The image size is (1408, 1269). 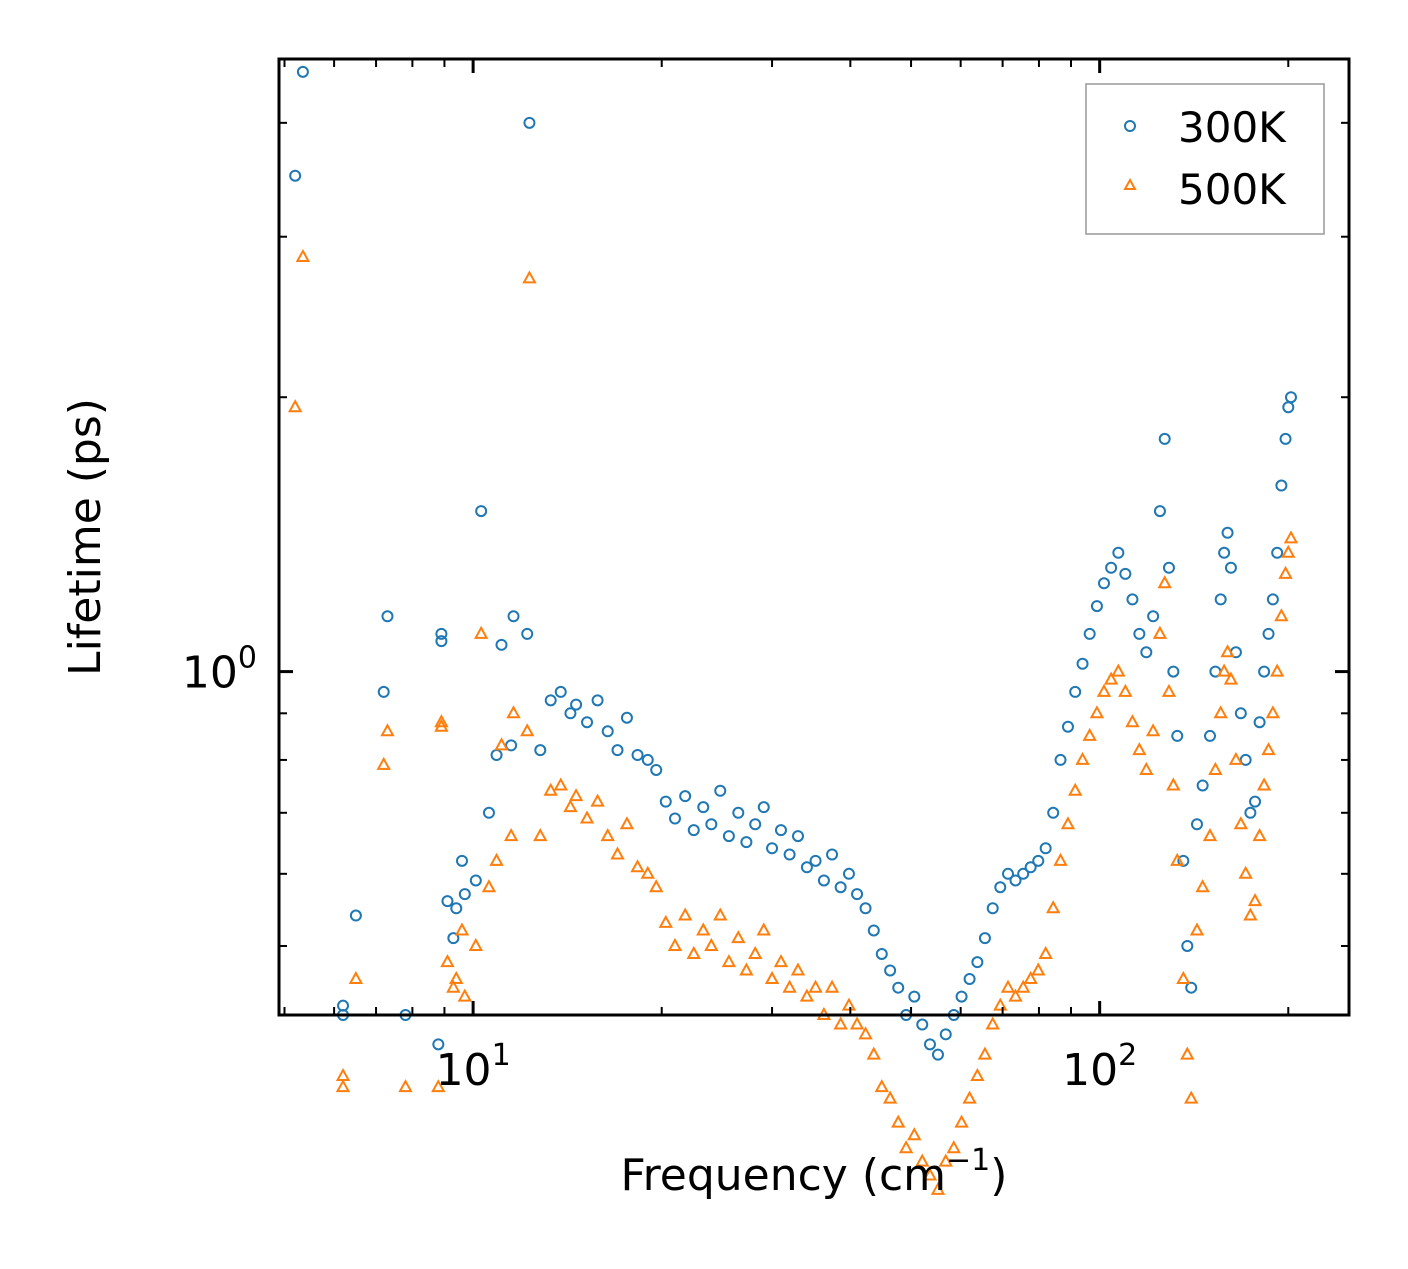 I want to click on legend-marker-300k, so click(x=1130, y=126).